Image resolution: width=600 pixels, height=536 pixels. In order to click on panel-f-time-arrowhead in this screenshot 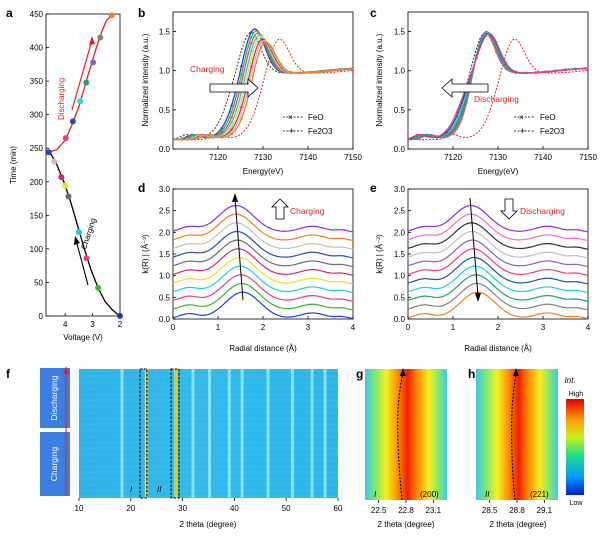, I will do `click(66, 370)`.